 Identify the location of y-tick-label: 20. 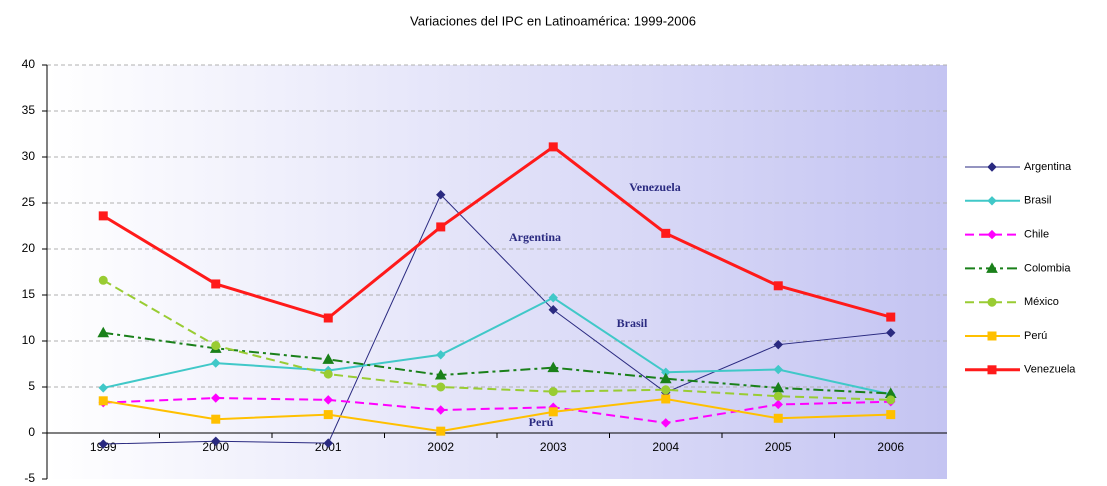
(29, 248).